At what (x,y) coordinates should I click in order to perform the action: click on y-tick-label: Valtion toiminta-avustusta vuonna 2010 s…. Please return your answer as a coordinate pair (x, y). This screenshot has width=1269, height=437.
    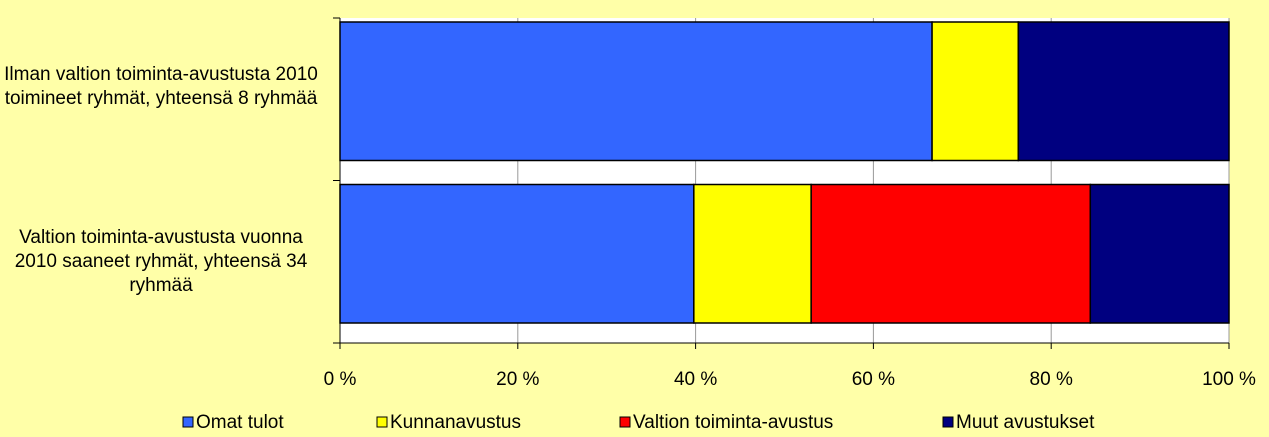
    Looking at the image, I should click on (161, 261).